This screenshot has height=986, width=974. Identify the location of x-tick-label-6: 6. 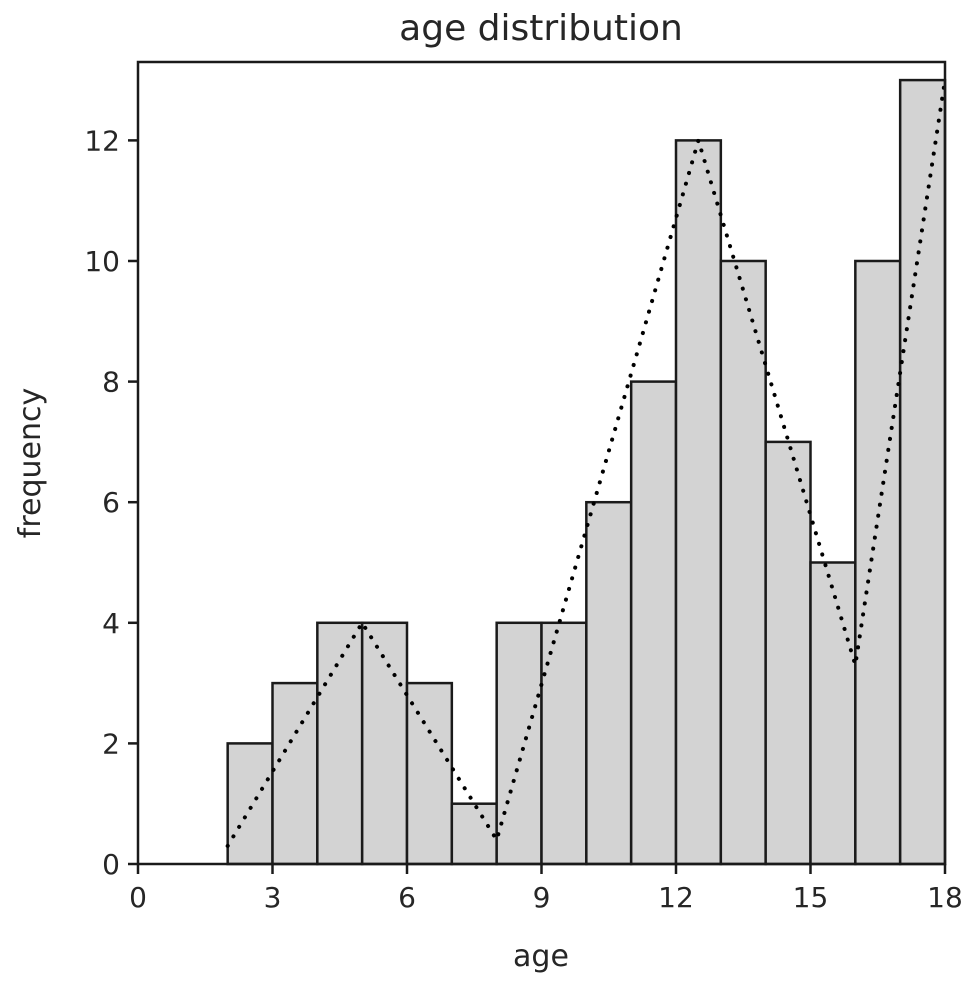
(407, 897).